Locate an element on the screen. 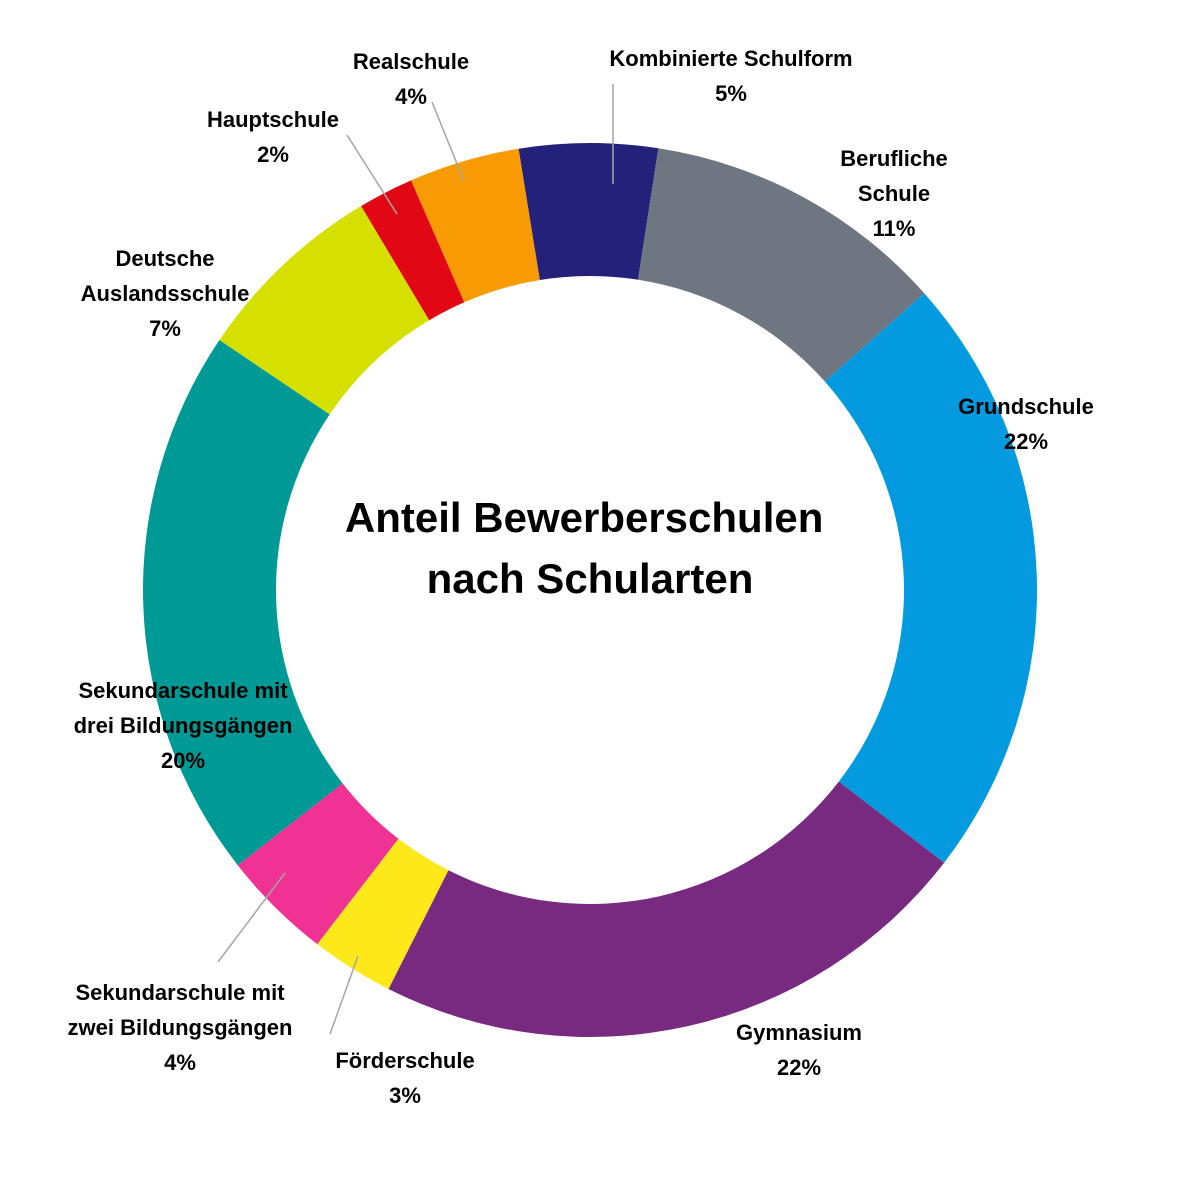 The width and height of the screenshot is (1182, 1182). slice-label-7: Deutsche Auslandsschule 7% is located at coordinates (165, 293).